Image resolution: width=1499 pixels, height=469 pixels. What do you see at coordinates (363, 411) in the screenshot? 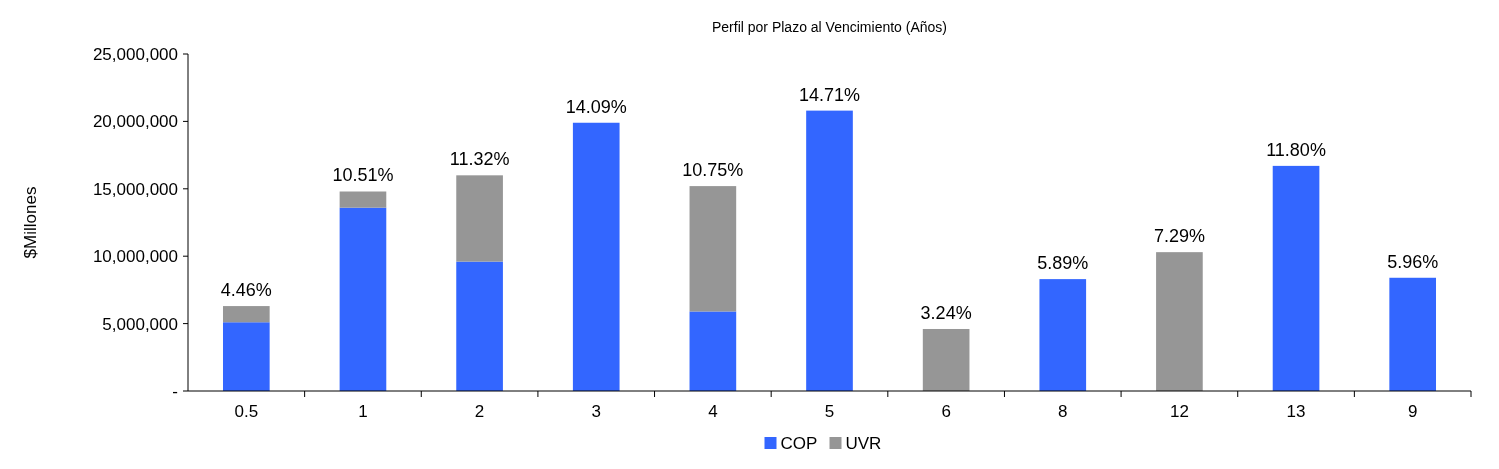
I see `x-tick-label: 1` at bounding box center [363, 411].